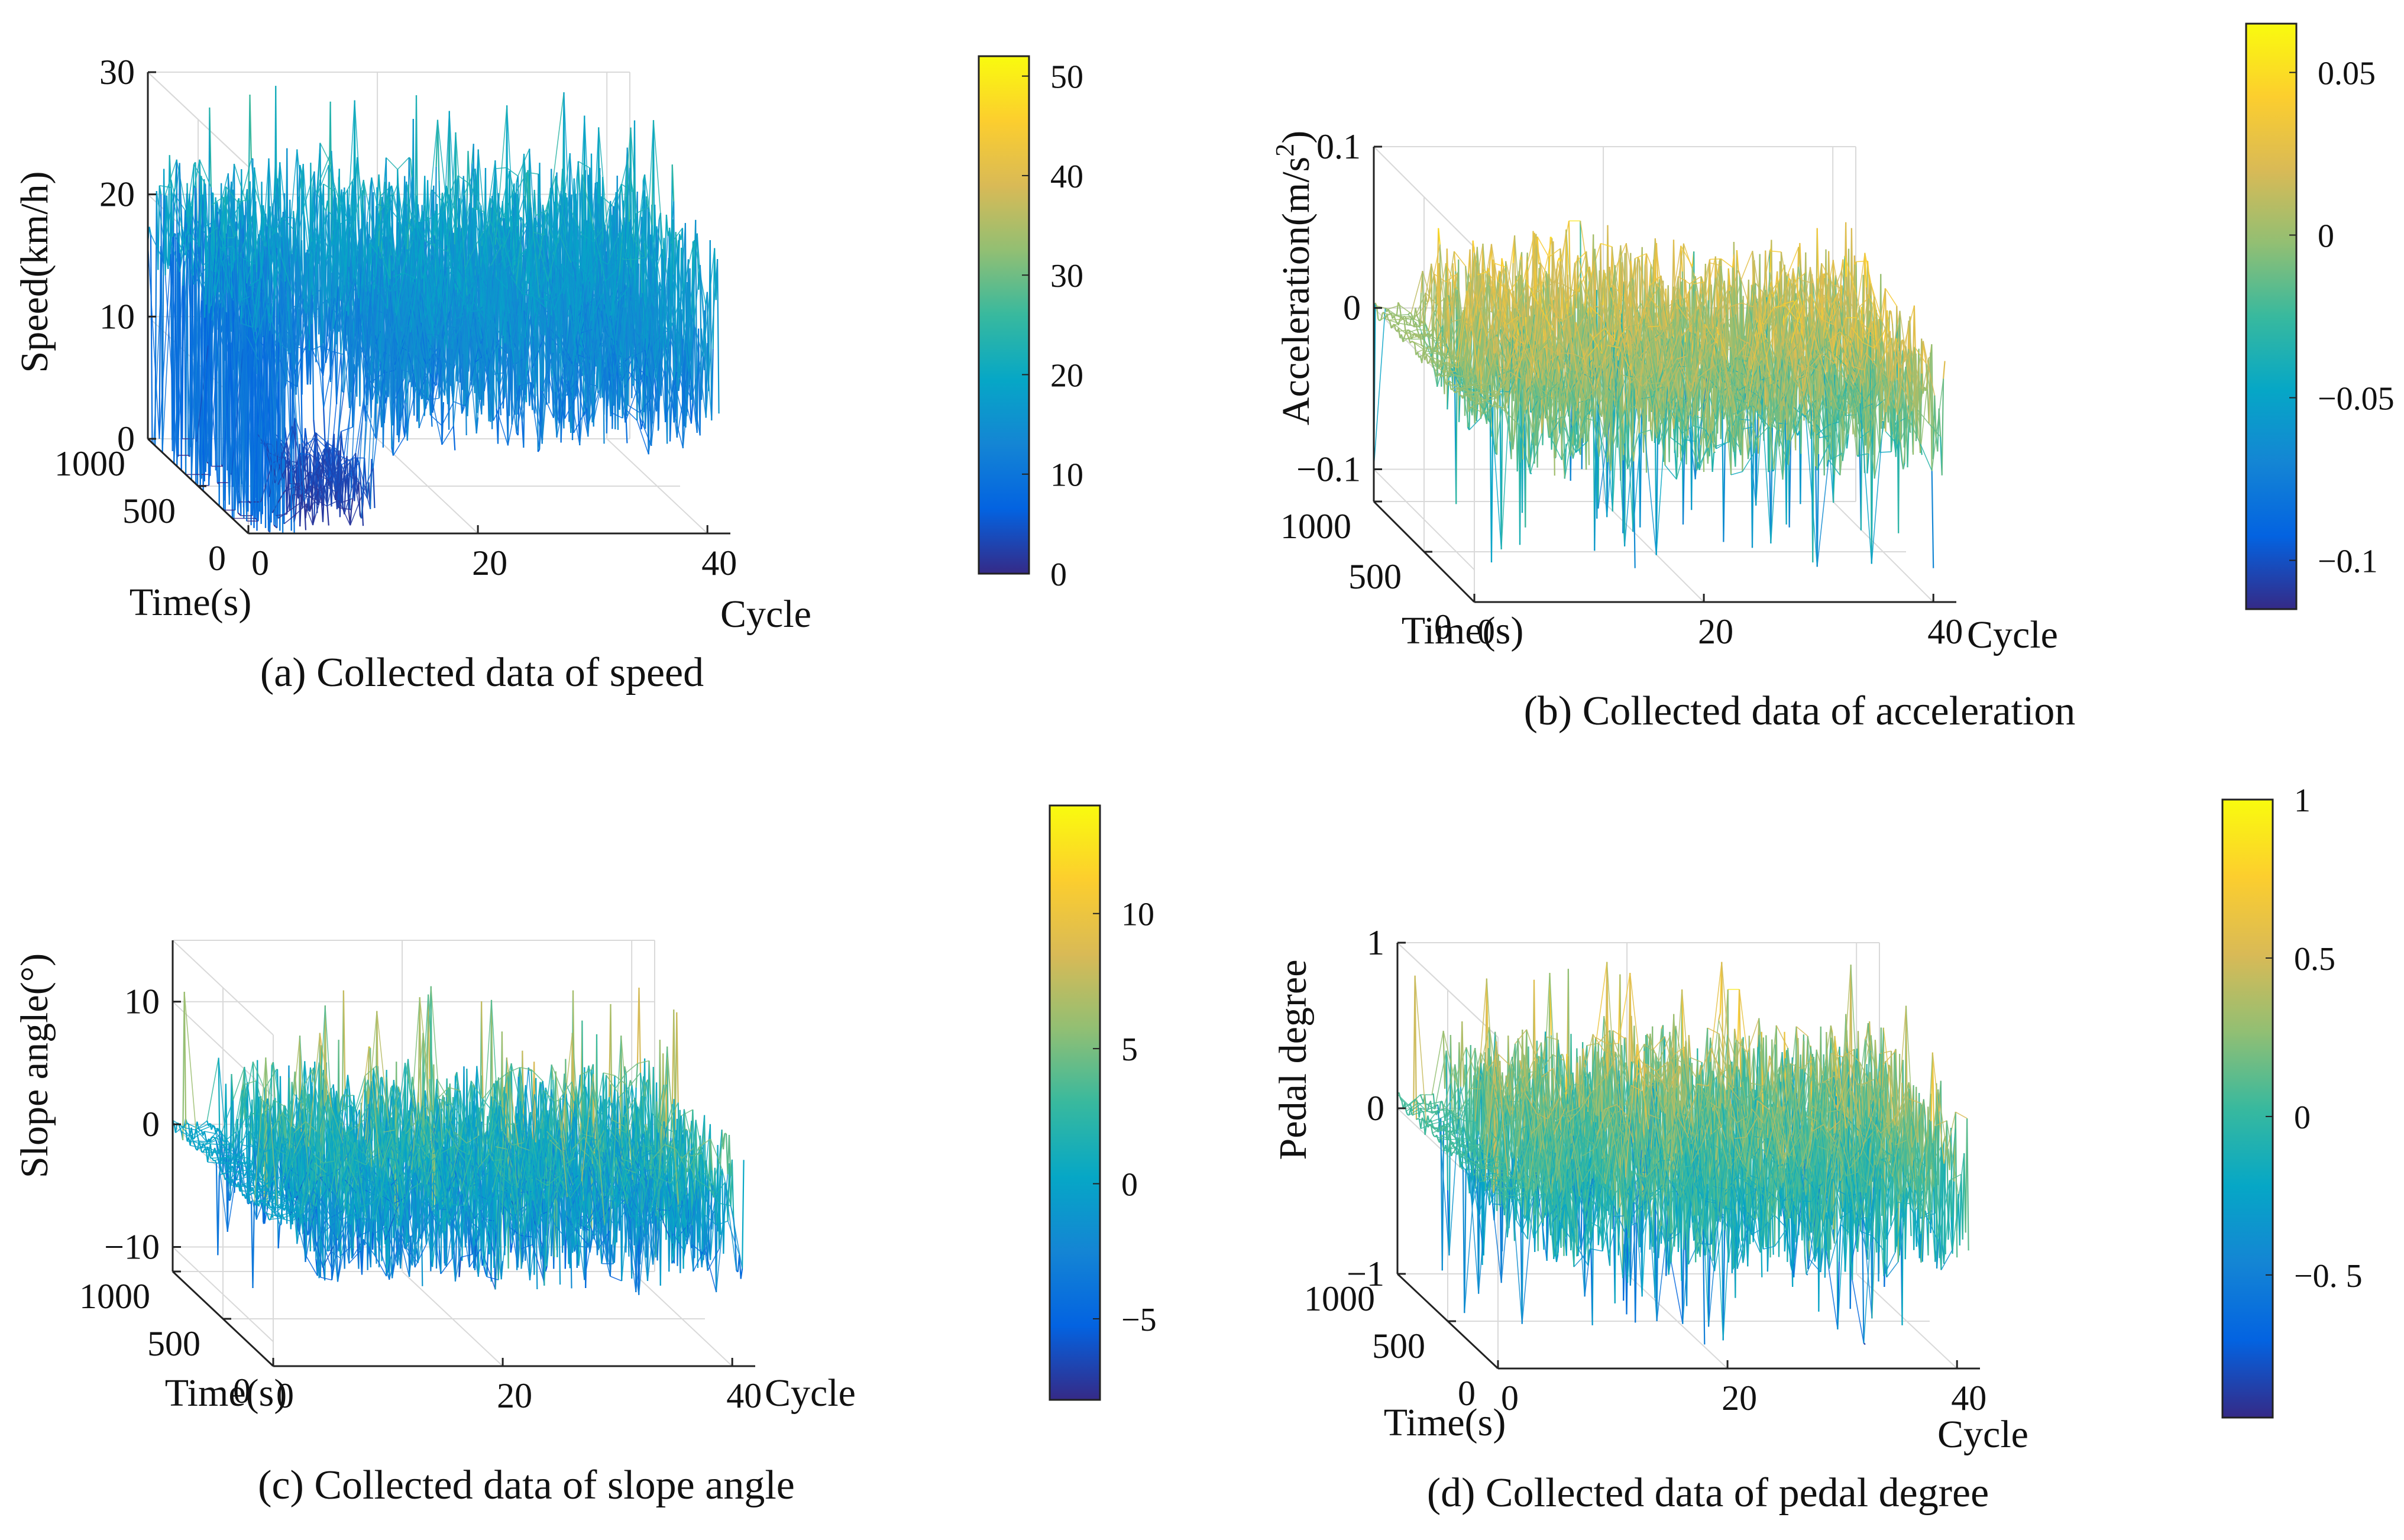 The height and width of the screenshot is (1540, 2404). What do you see at coordinates (89, 464) in the screenshot?
I see `a-ytick-label-2: 1000` at bounding box center [89, 464].